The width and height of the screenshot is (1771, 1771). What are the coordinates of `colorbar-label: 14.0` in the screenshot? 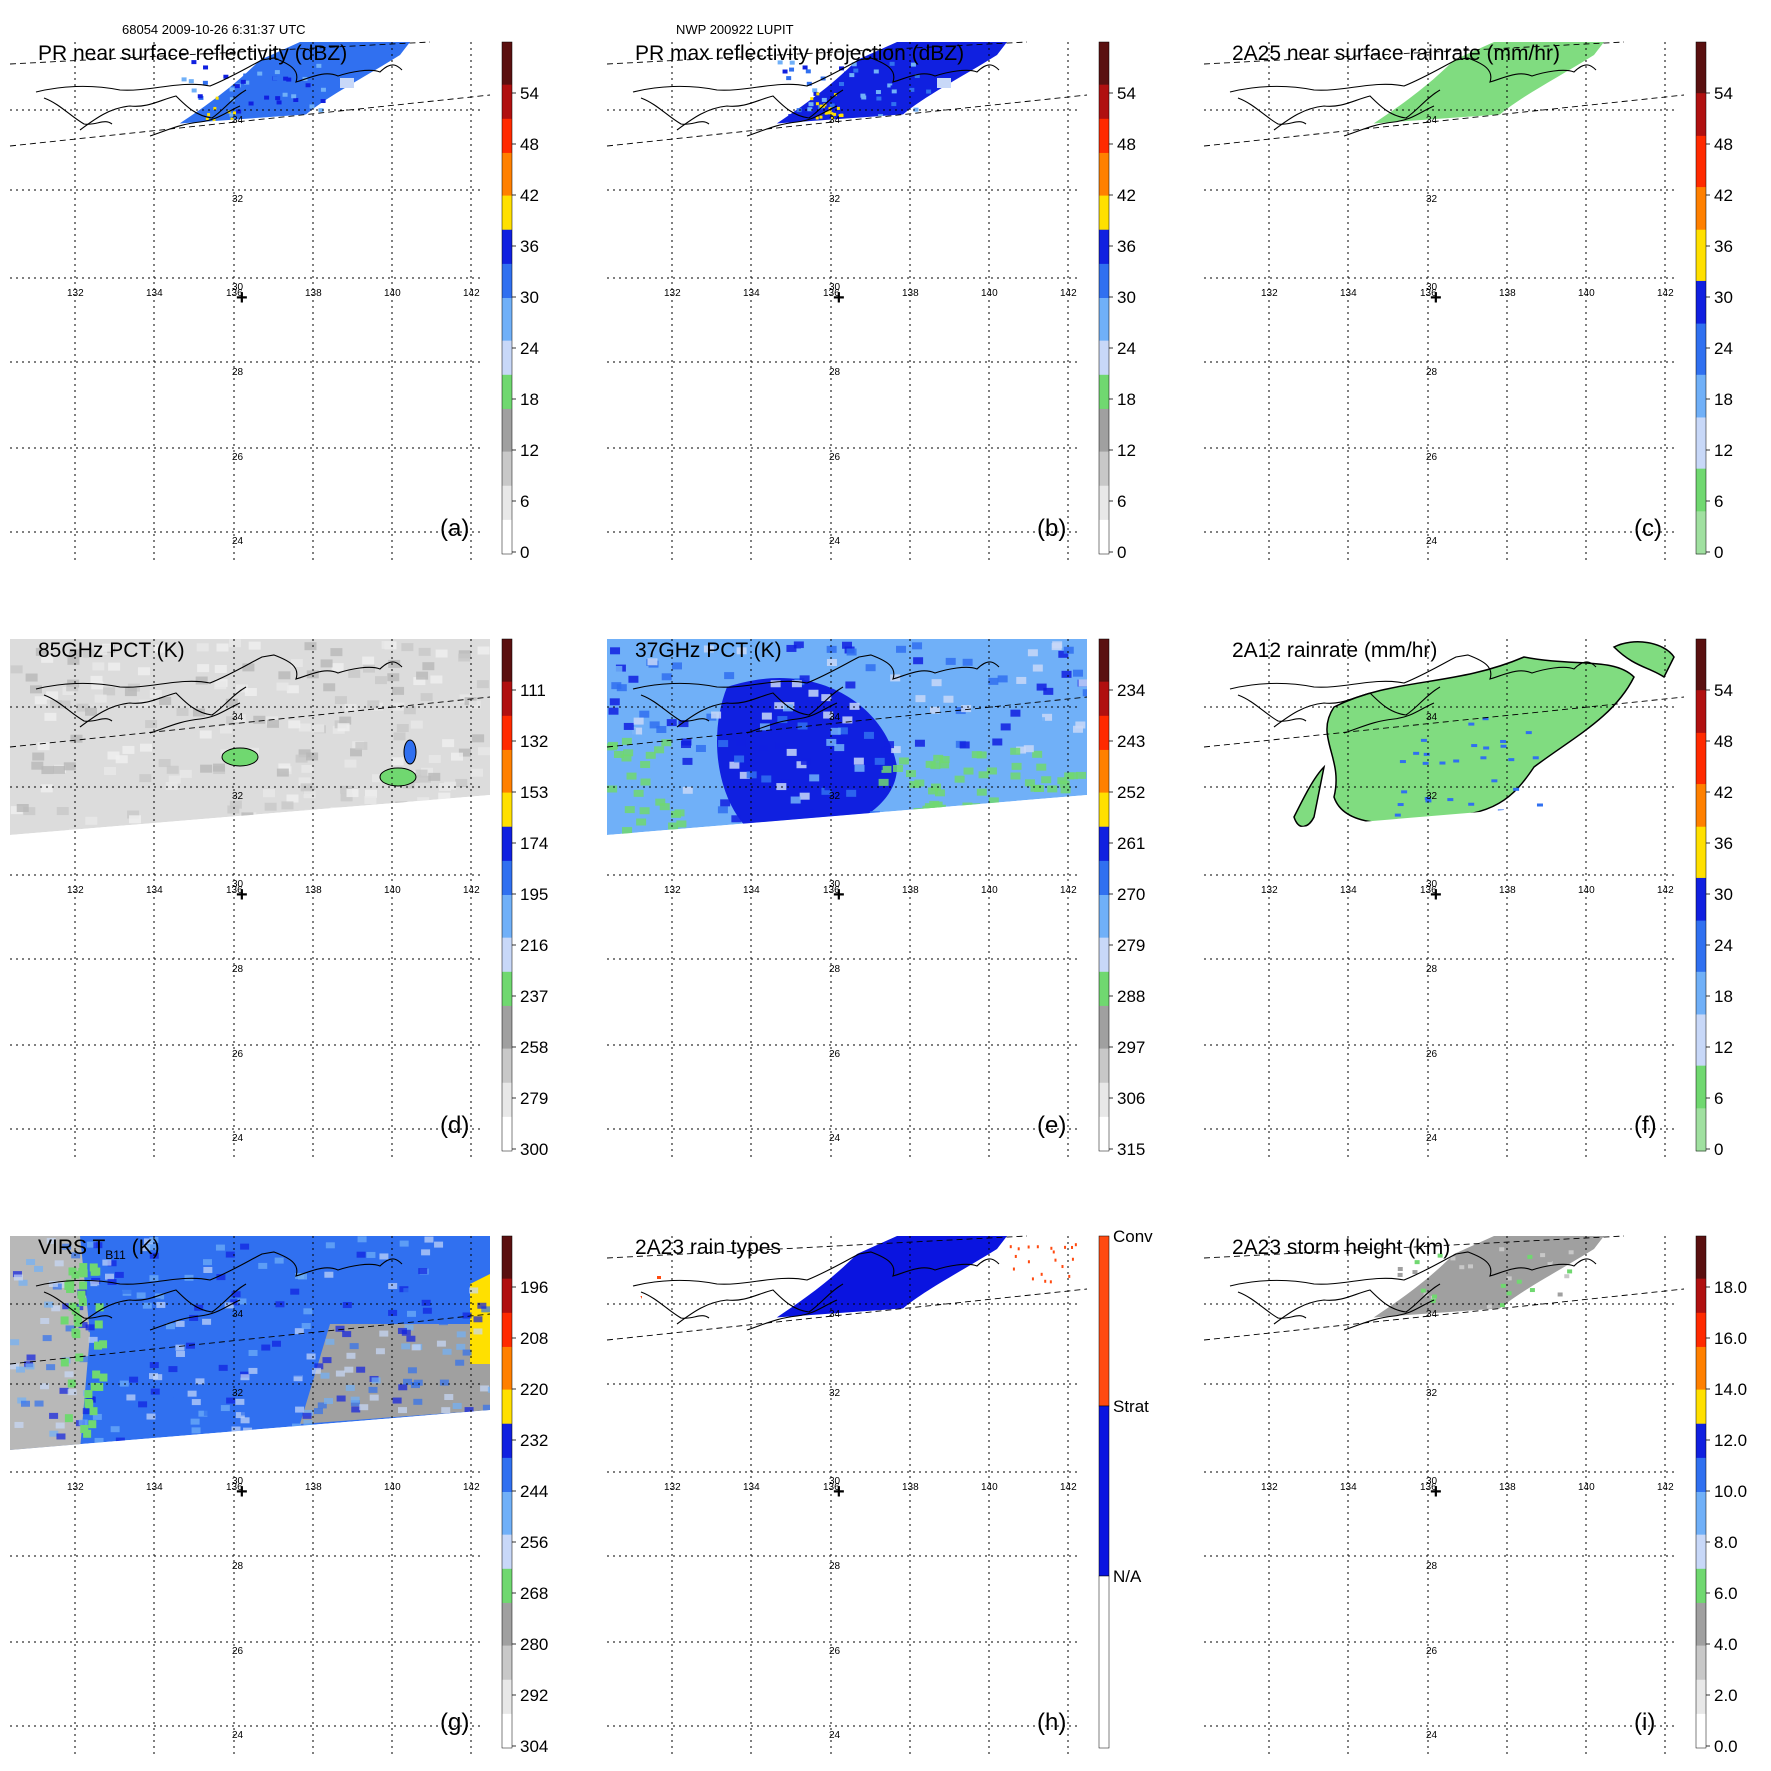 It's located at (1730, 1389).